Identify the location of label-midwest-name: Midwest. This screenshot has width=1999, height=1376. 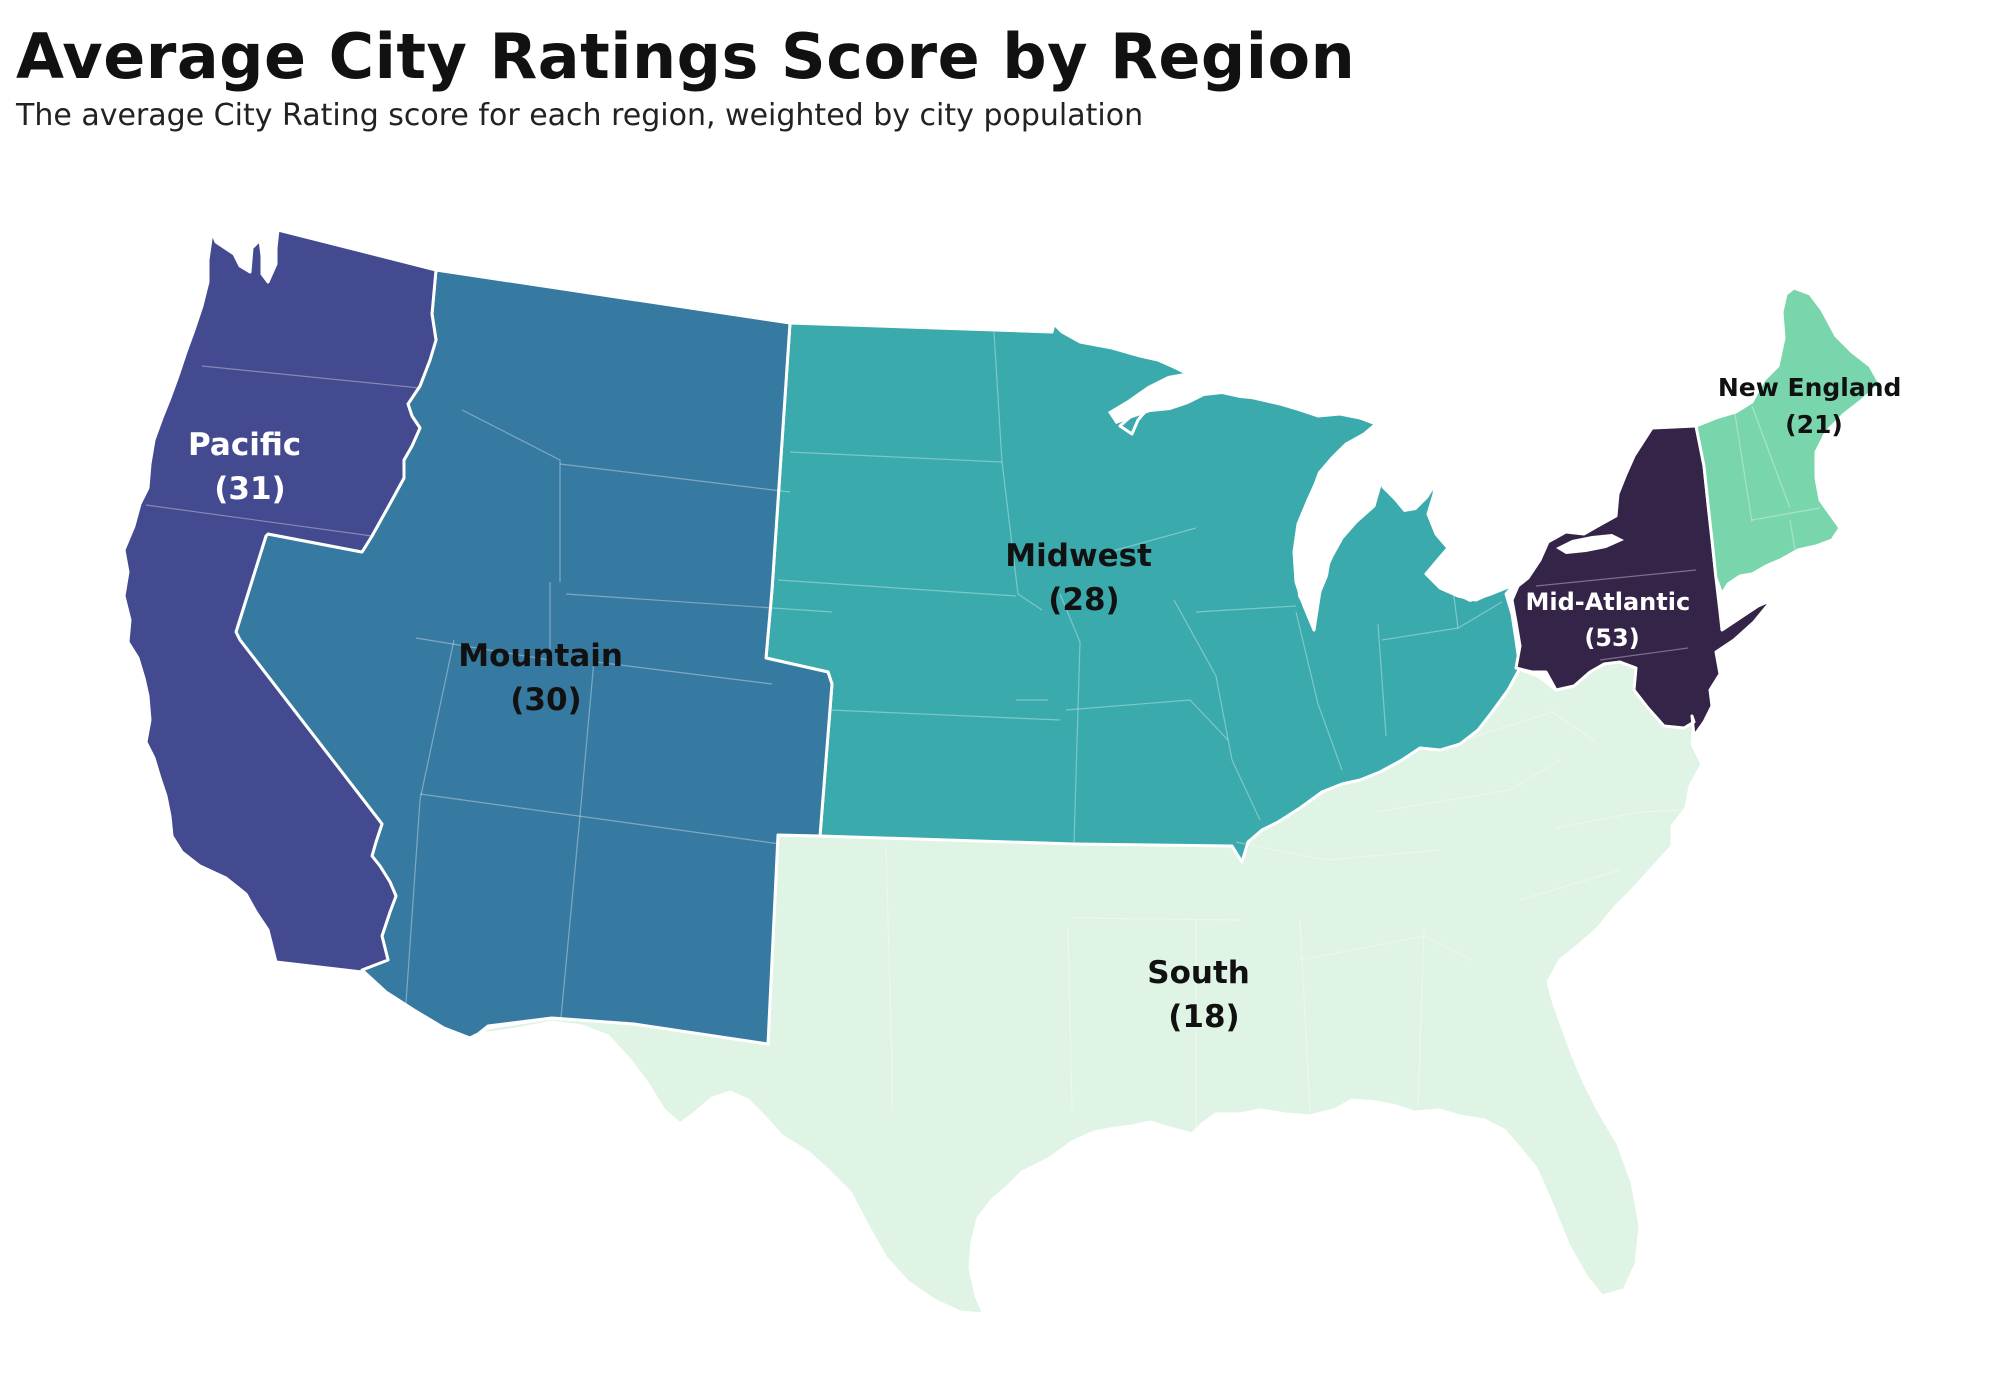
(1078, 556).